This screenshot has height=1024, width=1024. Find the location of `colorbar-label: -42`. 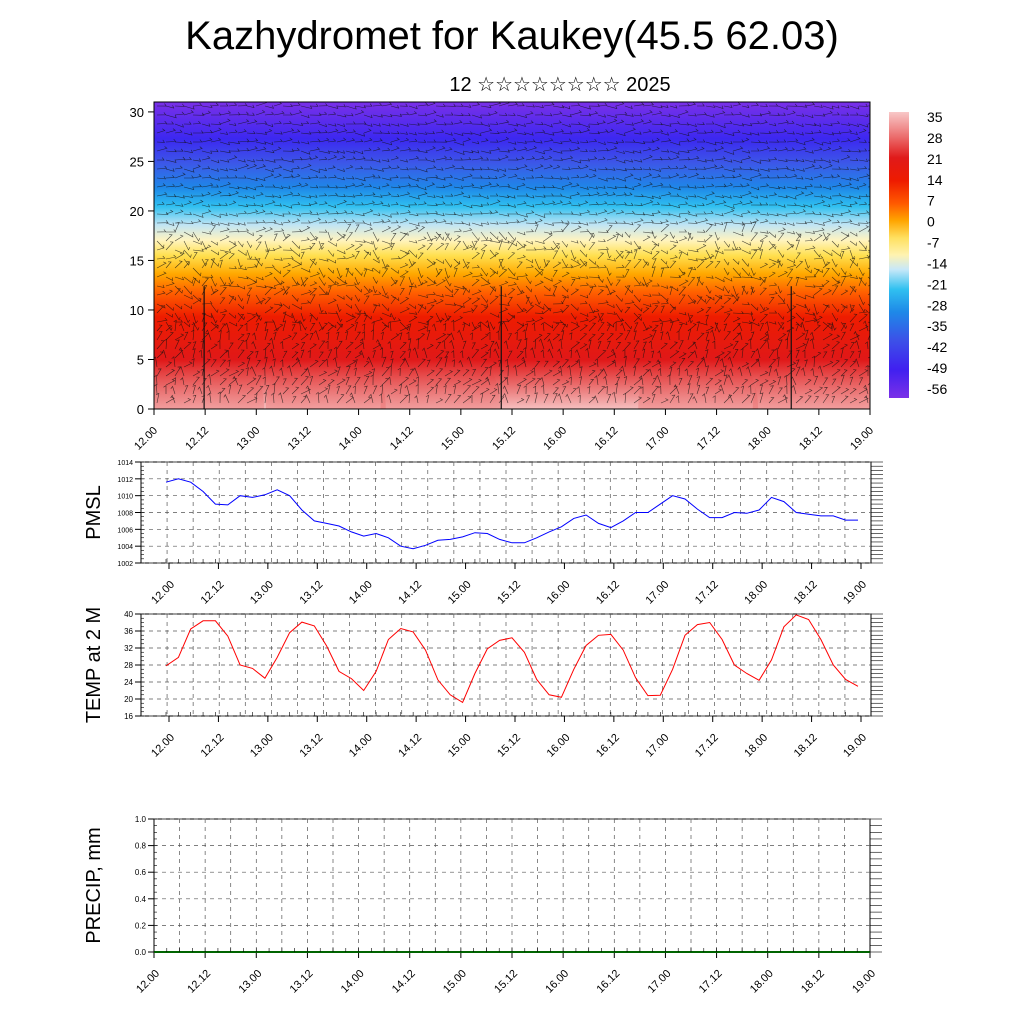

colorbar-label: -42 is located at coordinates (937, 347).